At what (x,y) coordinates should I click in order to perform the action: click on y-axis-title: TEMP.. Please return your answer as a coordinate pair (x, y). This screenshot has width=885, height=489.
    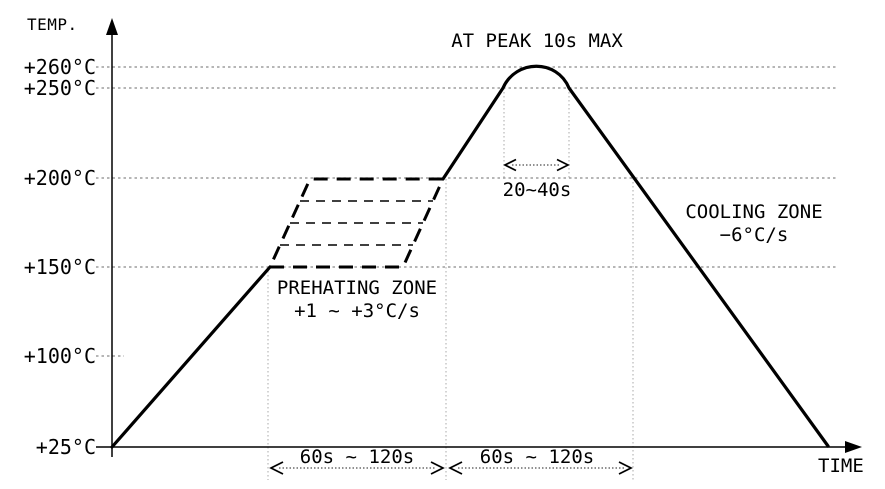
    Looking at the image, I should click on (52, 24).